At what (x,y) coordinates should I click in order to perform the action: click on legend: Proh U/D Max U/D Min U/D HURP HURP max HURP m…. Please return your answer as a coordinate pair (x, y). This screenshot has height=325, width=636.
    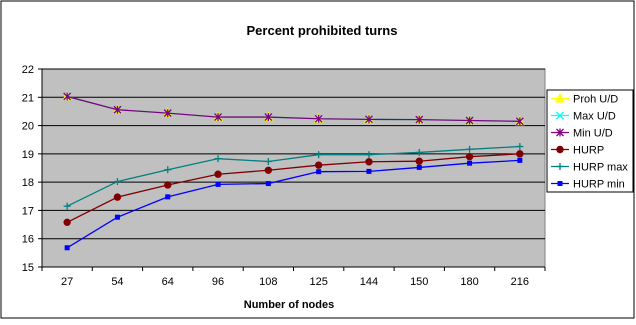
    Looking at the image, I should click on (590, 141).